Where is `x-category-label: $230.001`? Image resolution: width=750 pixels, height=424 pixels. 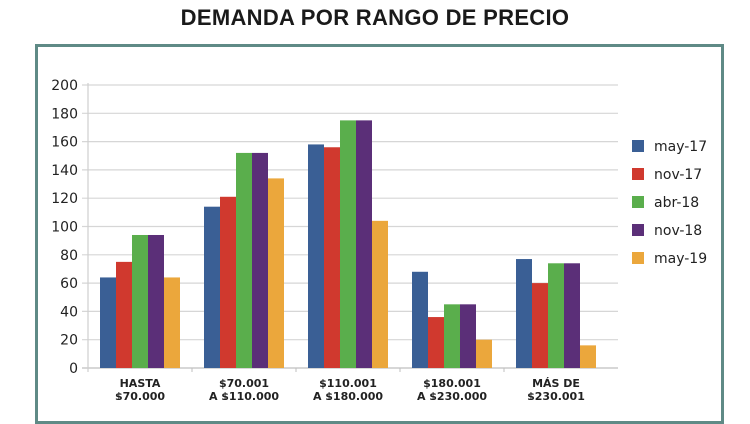
x-category-label: $230.001 is located at coordinates (556, 395).